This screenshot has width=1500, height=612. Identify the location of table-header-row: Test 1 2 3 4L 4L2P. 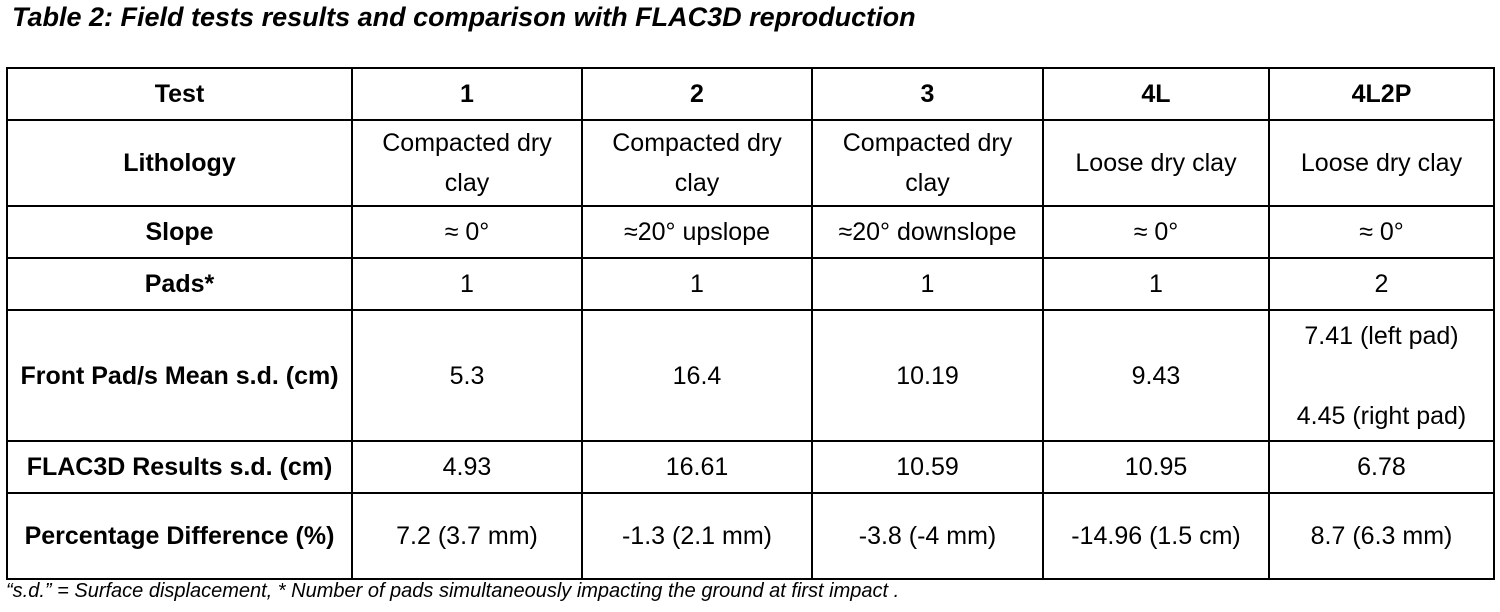
(750, 94).